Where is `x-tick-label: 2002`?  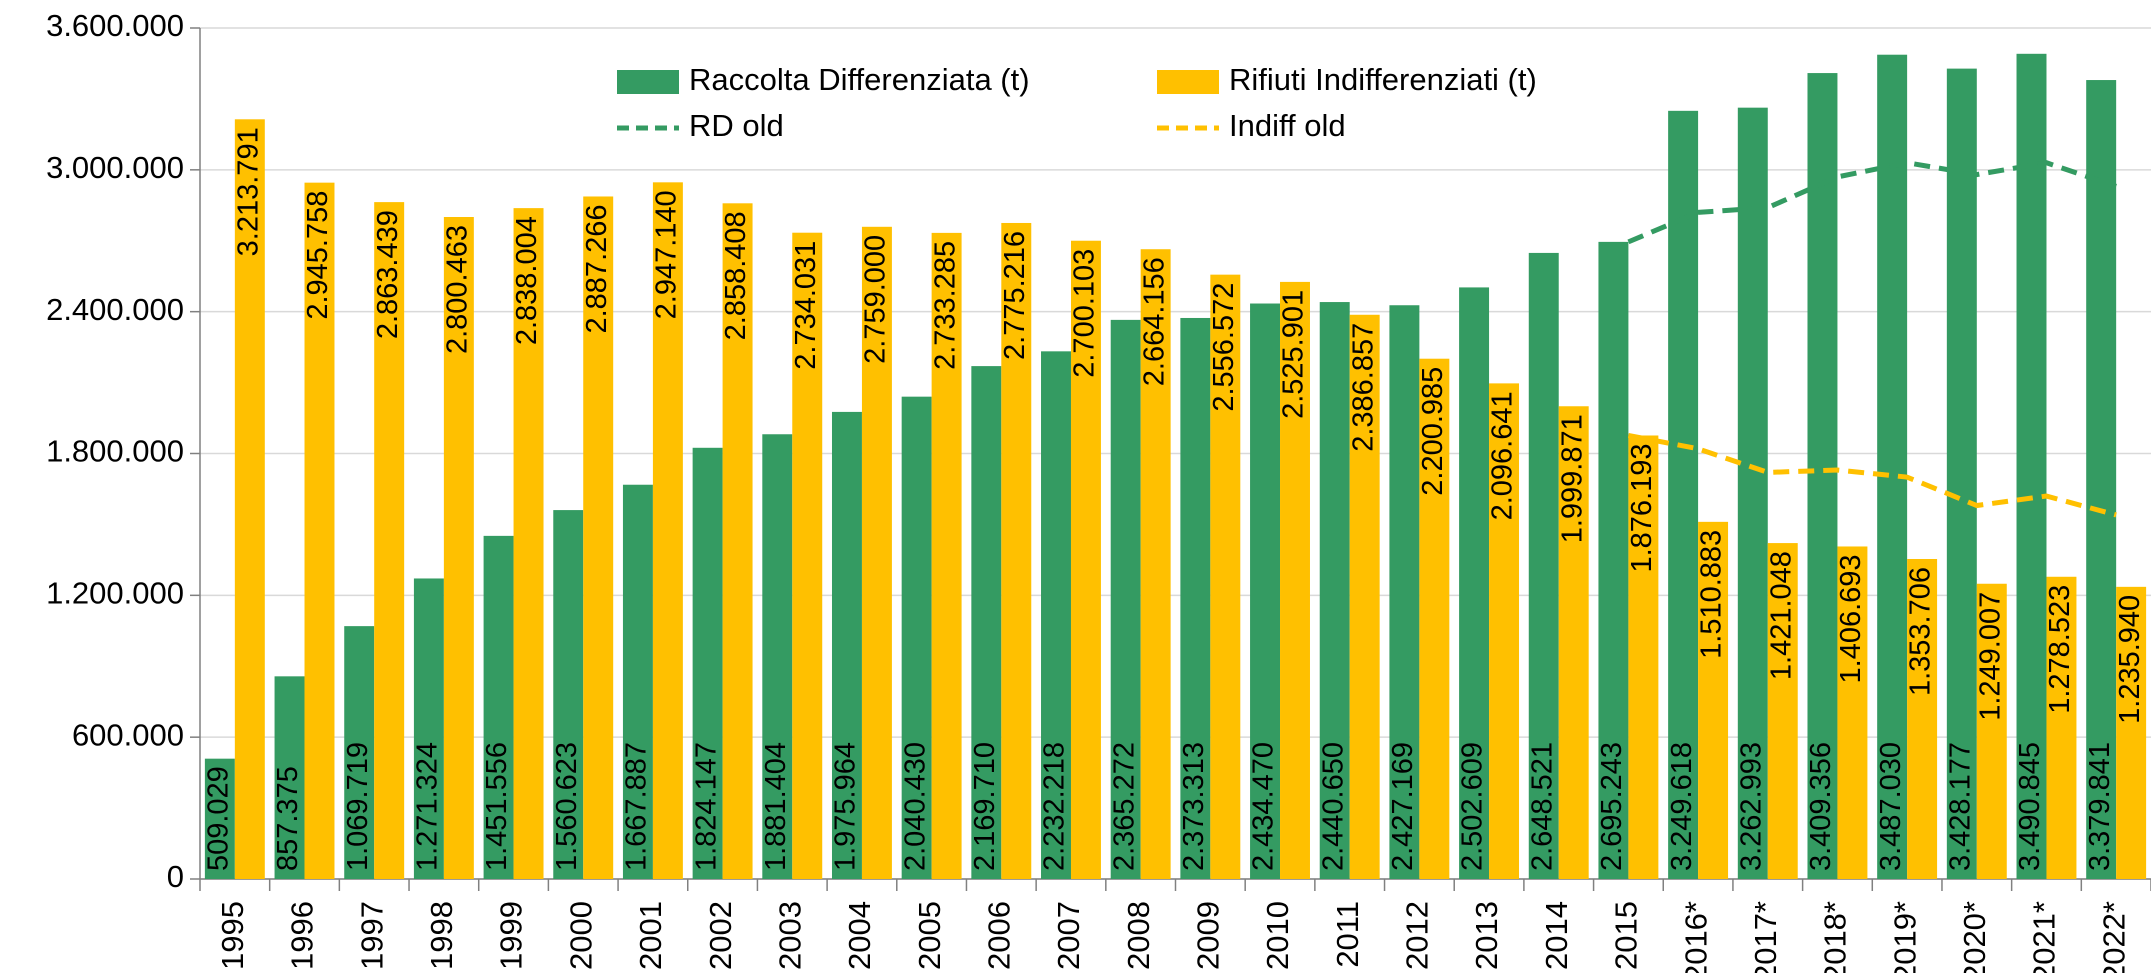
x-tick-label: 2002 is located at coordinates (720, 935).